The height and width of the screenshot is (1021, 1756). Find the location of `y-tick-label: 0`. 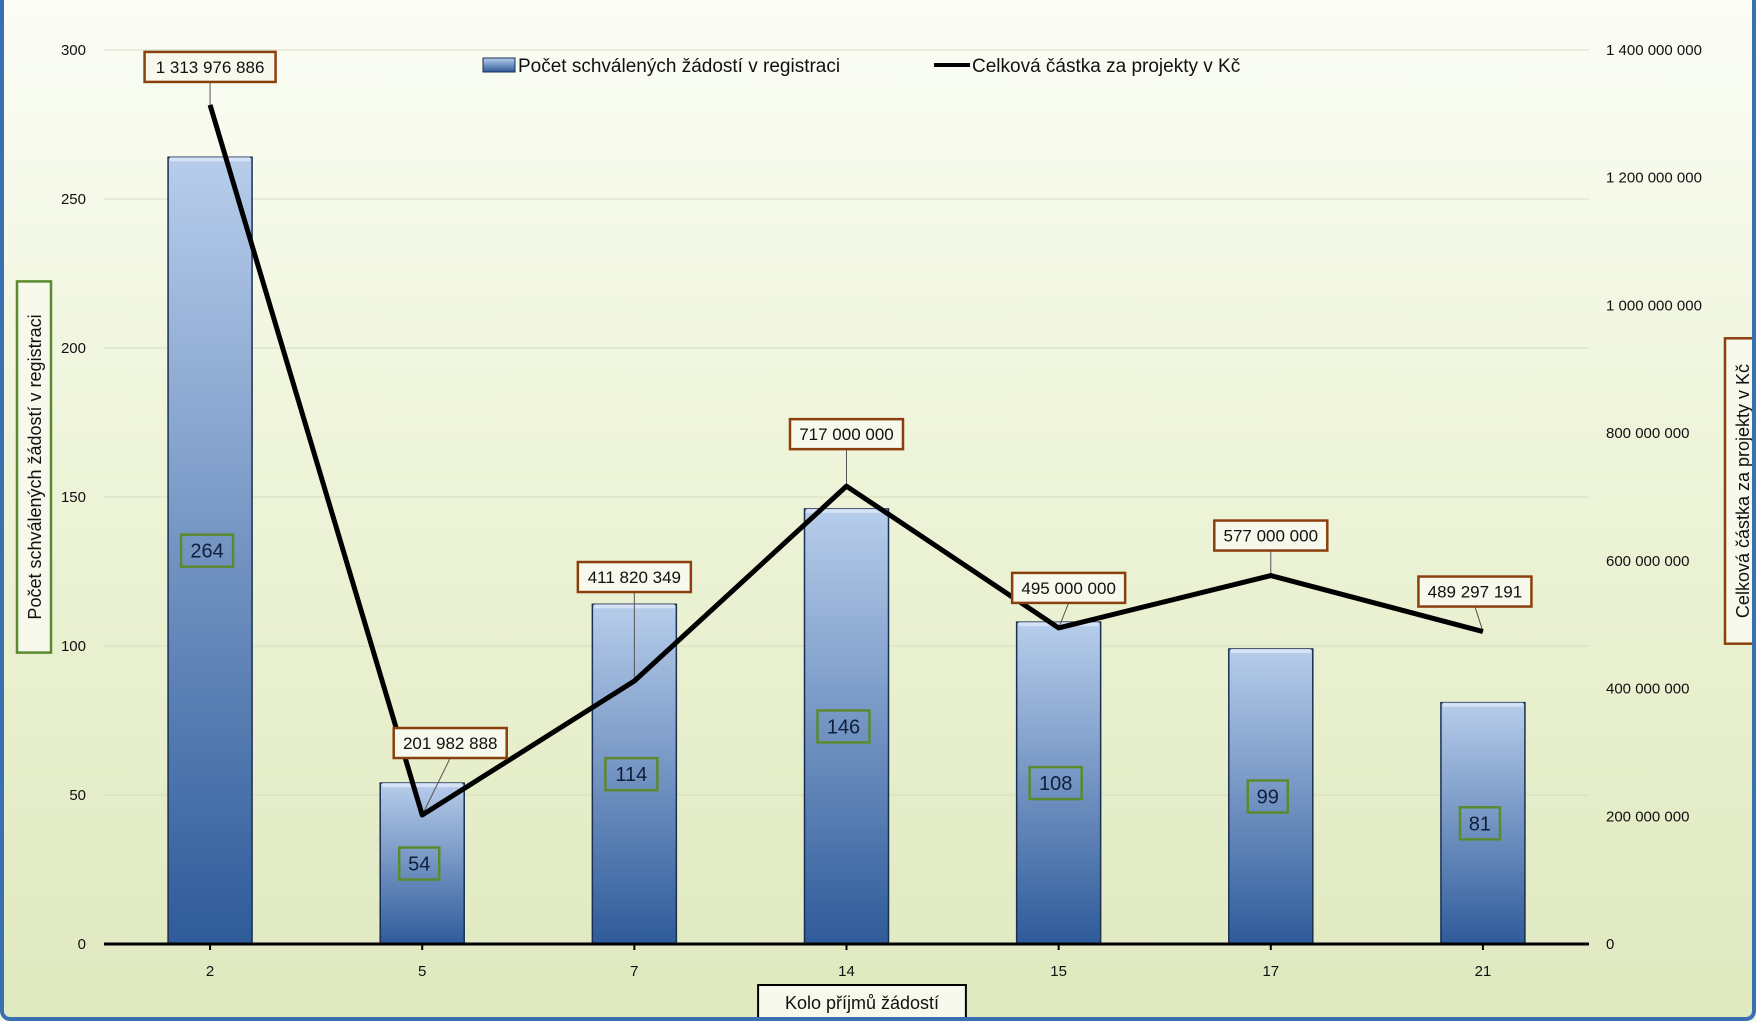

y-tick-label: 0 is located at coordinates (82, 944).